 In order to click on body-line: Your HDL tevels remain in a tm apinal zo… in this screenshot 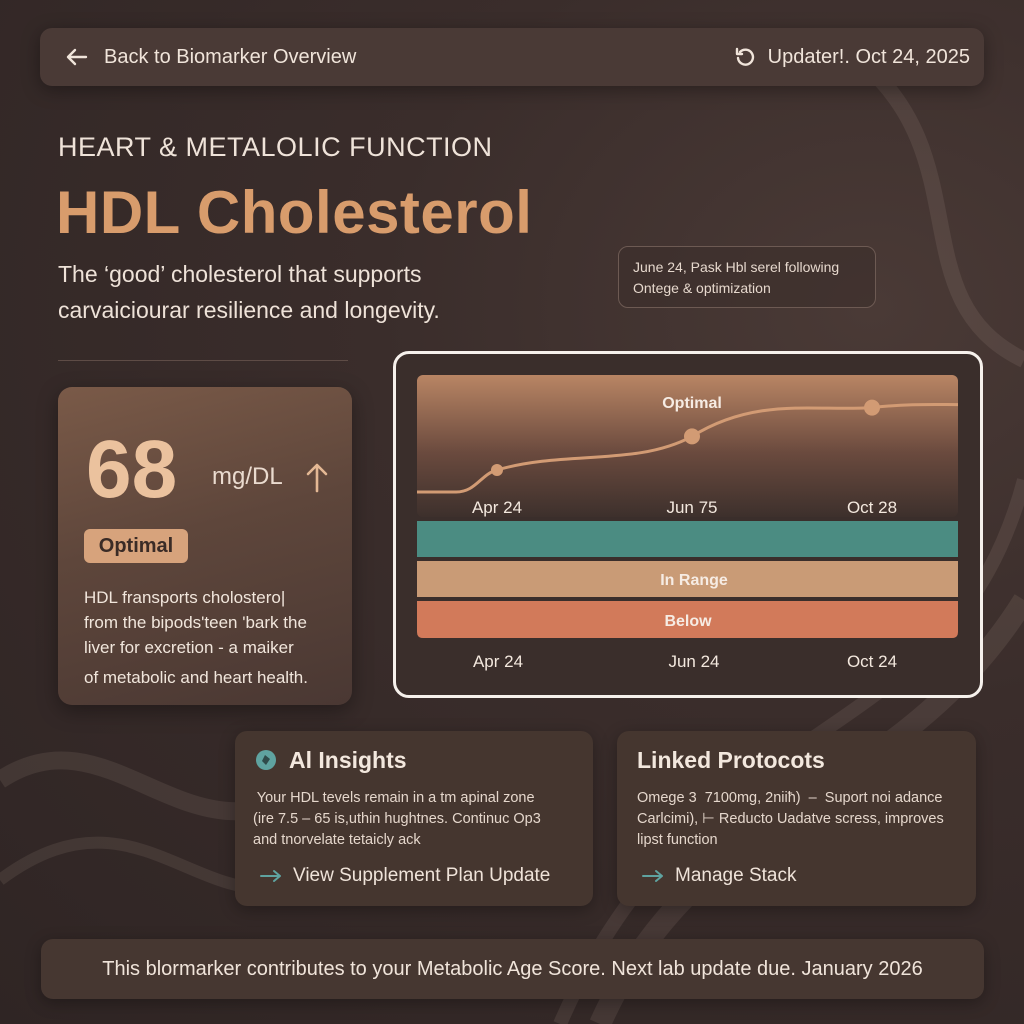, I will do `click(394, 798)`.